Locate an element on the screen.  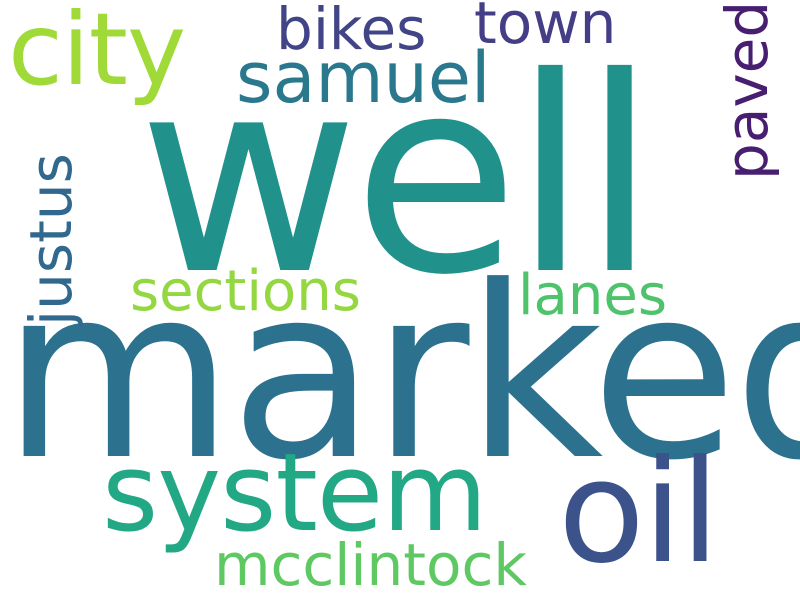
word-bikes: bikes is located at coordinates (351, 31).